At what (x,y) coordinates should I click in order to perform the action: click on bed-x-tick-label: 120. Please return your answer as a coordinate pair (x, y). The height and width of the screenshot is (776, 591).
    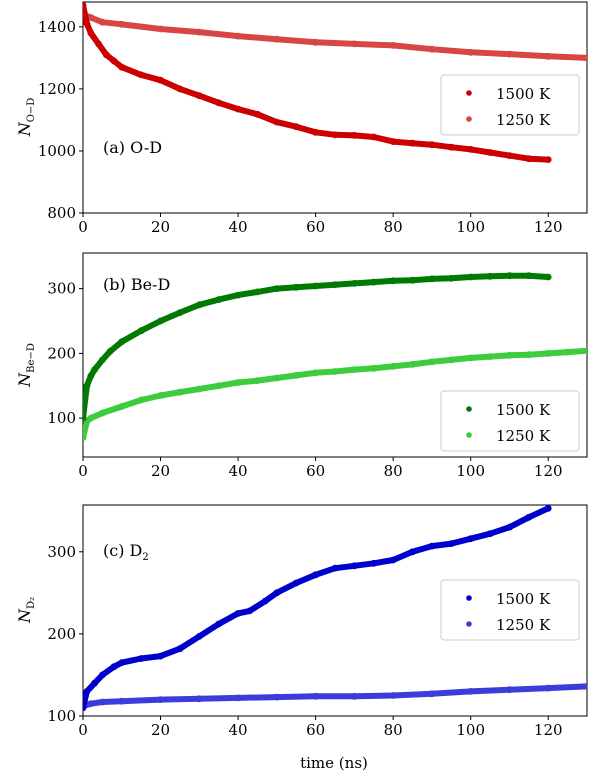
    Looking at the image, I should click on (548, 471).